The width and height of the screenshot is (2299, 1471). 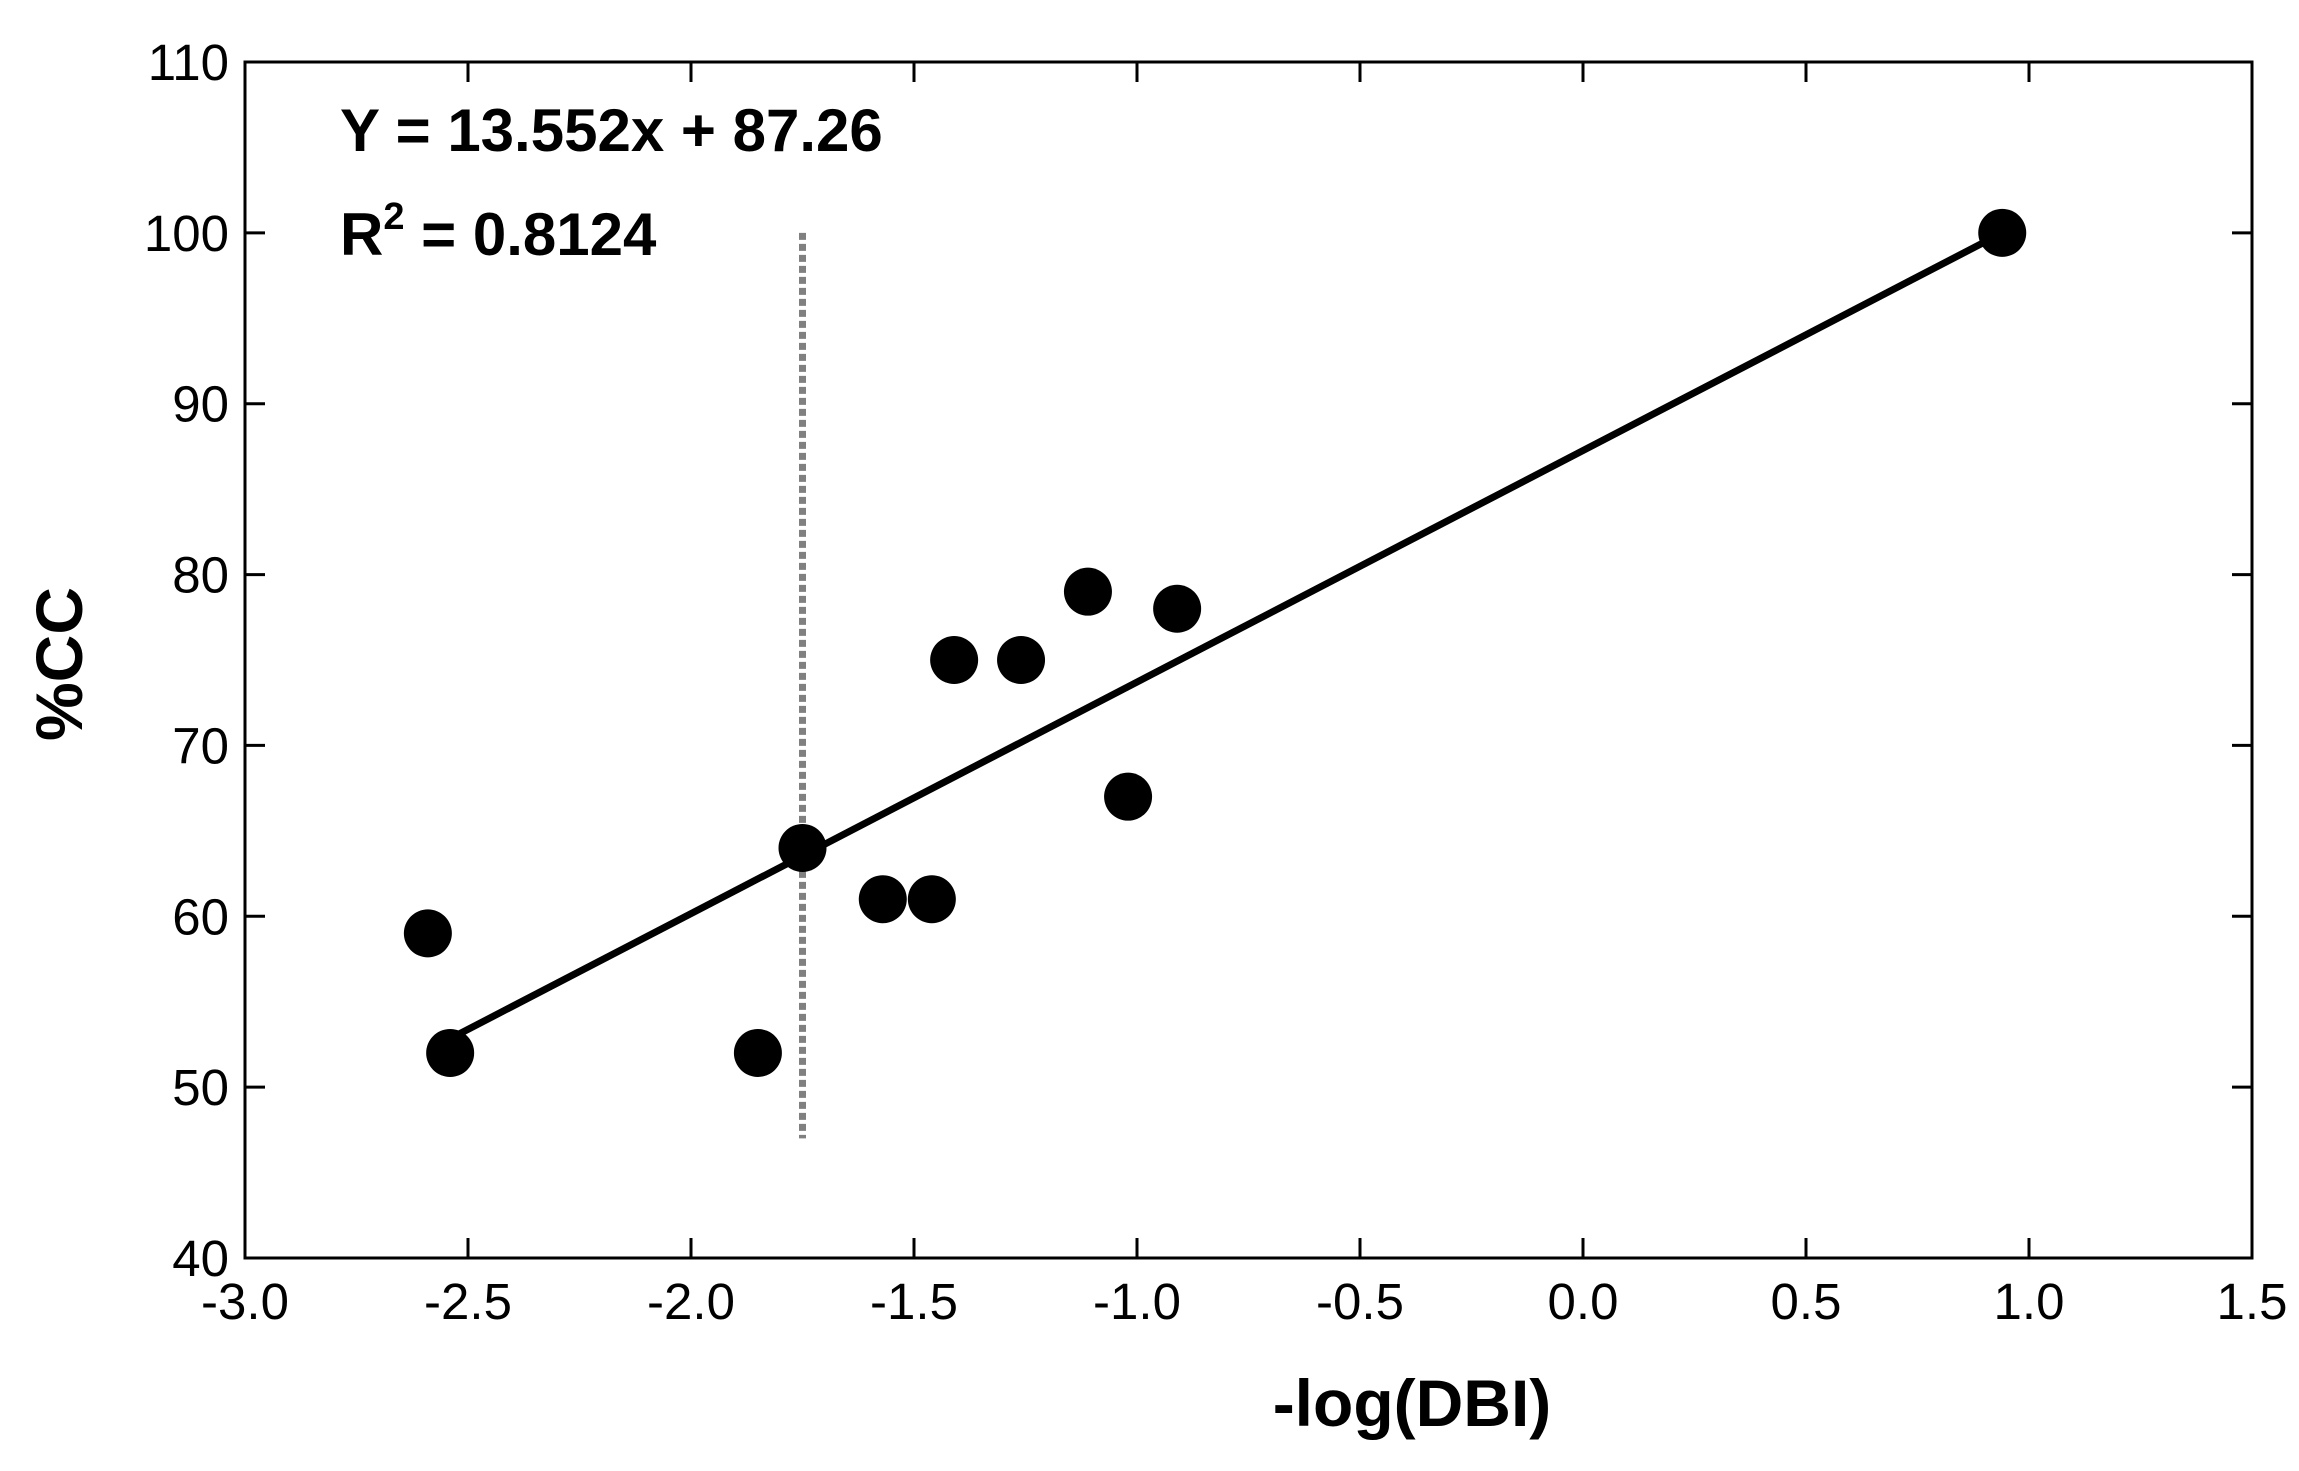 What do you see at coordinates (188, 62) in the screenshot?
I see `y-tick-label: 110` at bounding box center [188, 62].